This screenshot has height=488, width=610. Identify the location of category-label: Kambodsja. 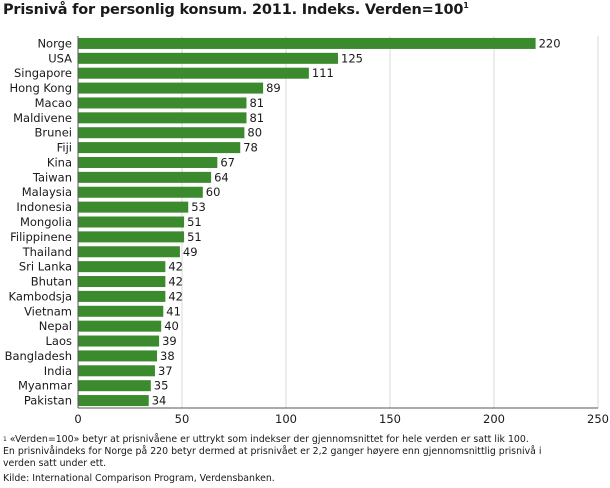
(40, 296).